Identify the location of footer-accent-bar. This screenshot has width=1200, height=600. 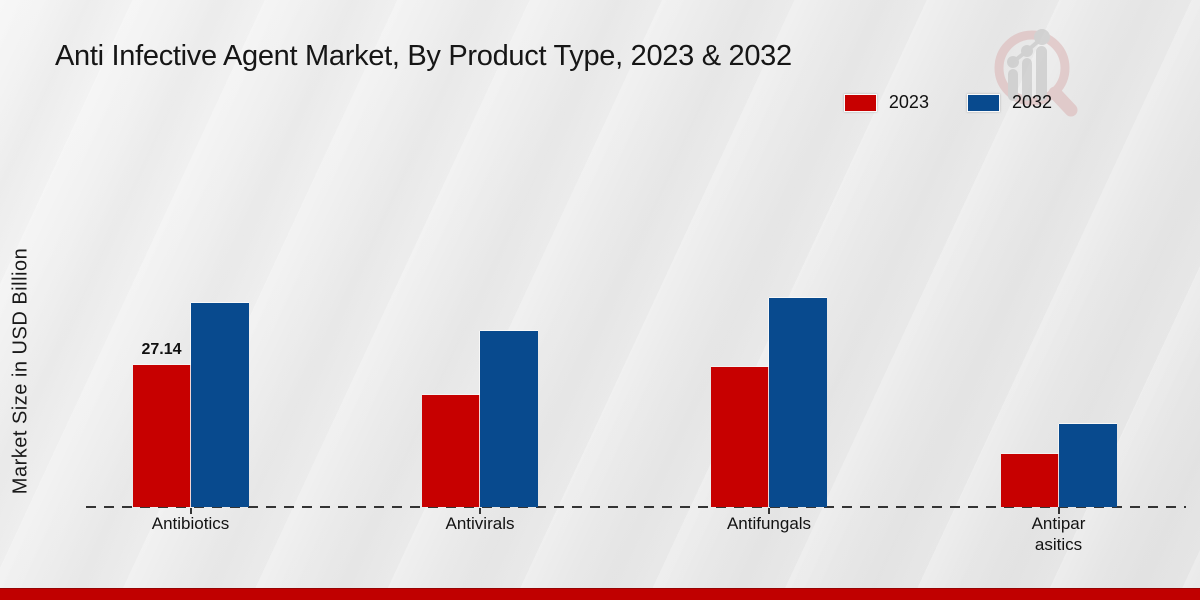
(600, 594).